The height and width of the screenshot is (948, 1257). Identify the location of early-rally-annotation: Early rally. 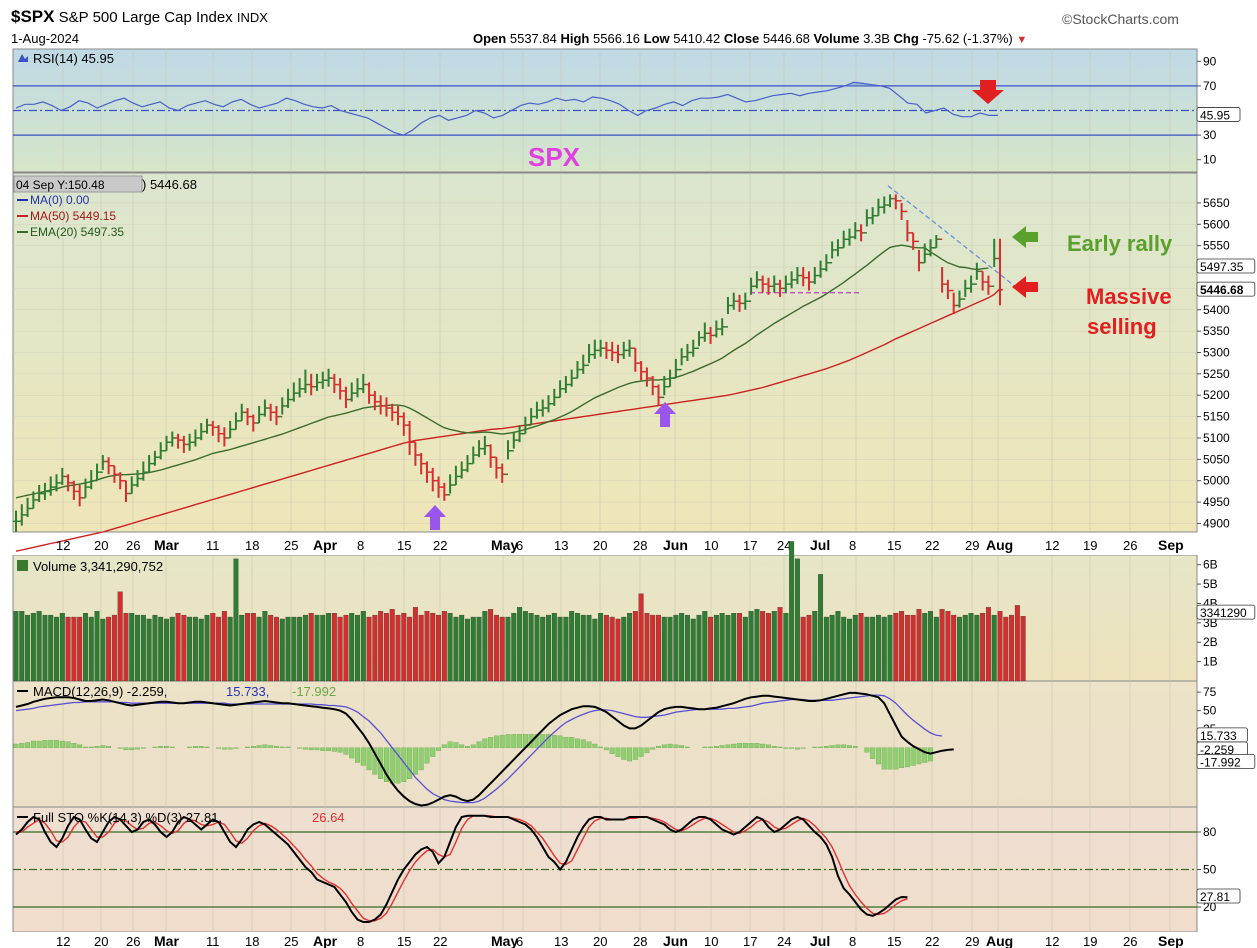
(1120, 243).